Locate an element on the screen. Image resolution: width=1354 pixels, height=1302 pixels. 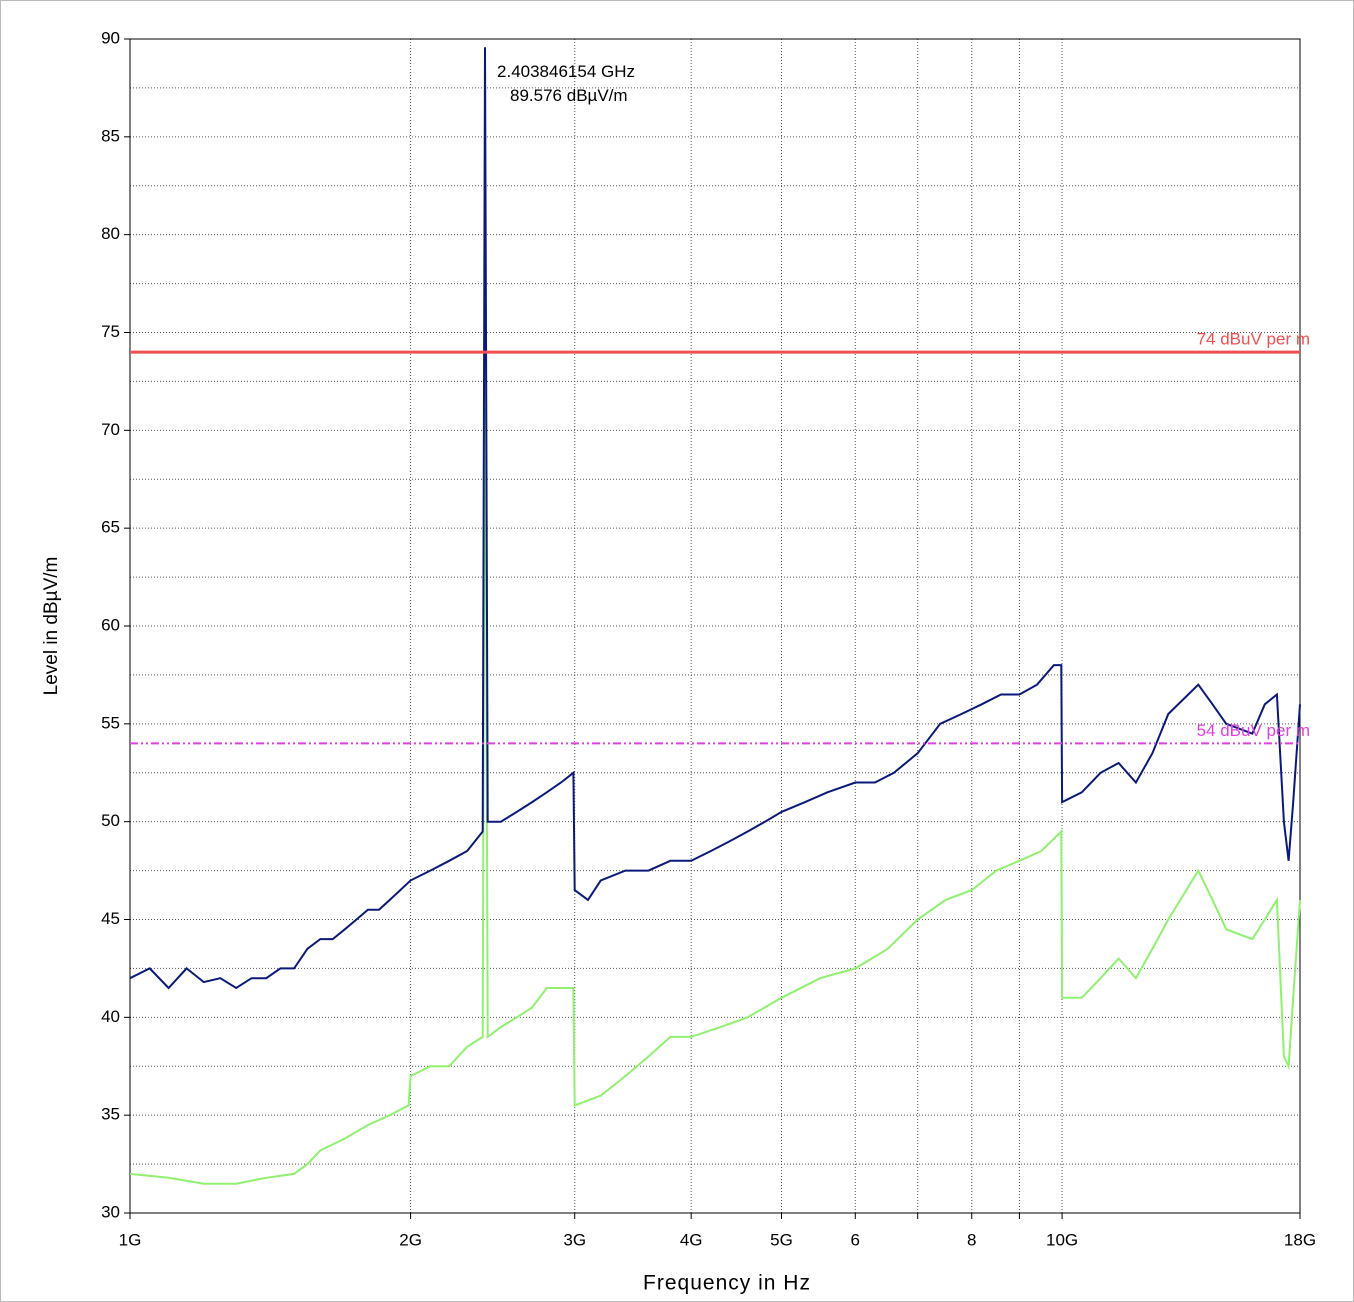
annotation: 89.576 dBµV/m is located at coordinates (569, 95).